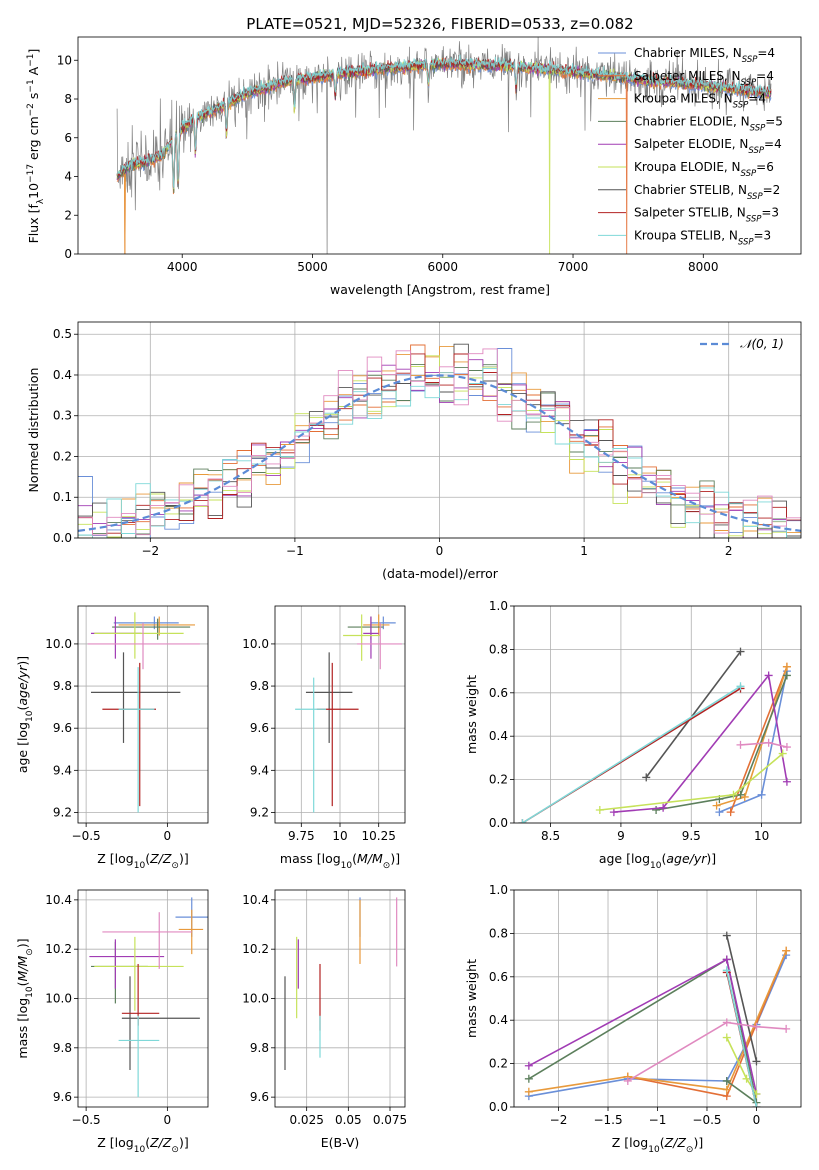 The height and width of the screenshot is (1170, 819). What do you see at coordinates (498, 1020) in the screenshot?
I see `y-tick-label: 0.4` at bounding box center [498, 1020].